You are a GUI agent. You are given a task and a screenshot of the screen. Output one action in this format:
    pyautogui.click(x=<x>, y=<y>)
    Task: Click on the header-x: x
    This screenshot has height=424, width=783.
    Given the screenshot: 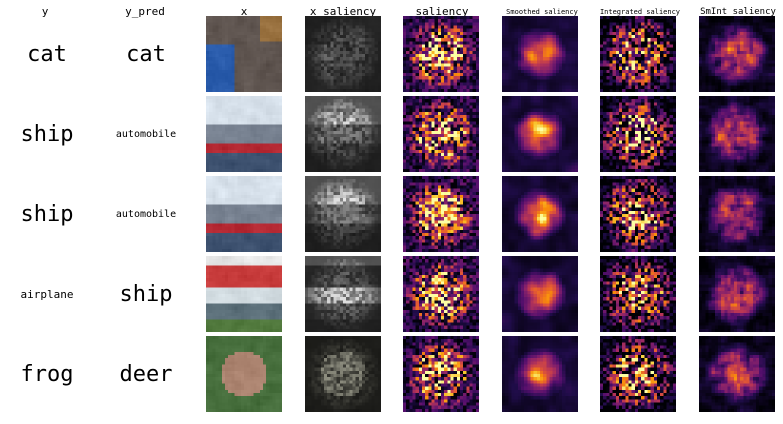 What is the action you would take?
    pyautogui.click(x=244, y=11)
    